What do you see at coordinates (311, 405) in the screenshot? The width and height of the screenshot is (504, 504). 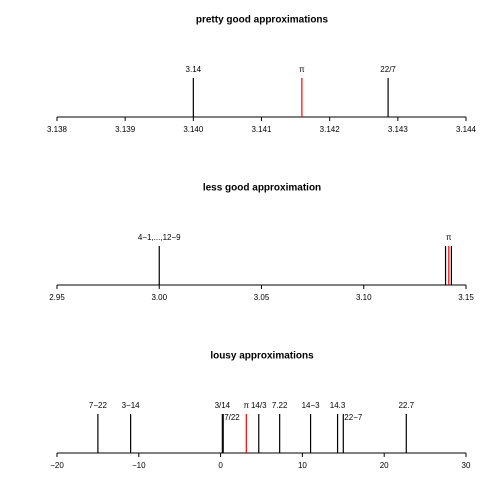 I see `value-label: 14−3` at bounding box center [311, 405].